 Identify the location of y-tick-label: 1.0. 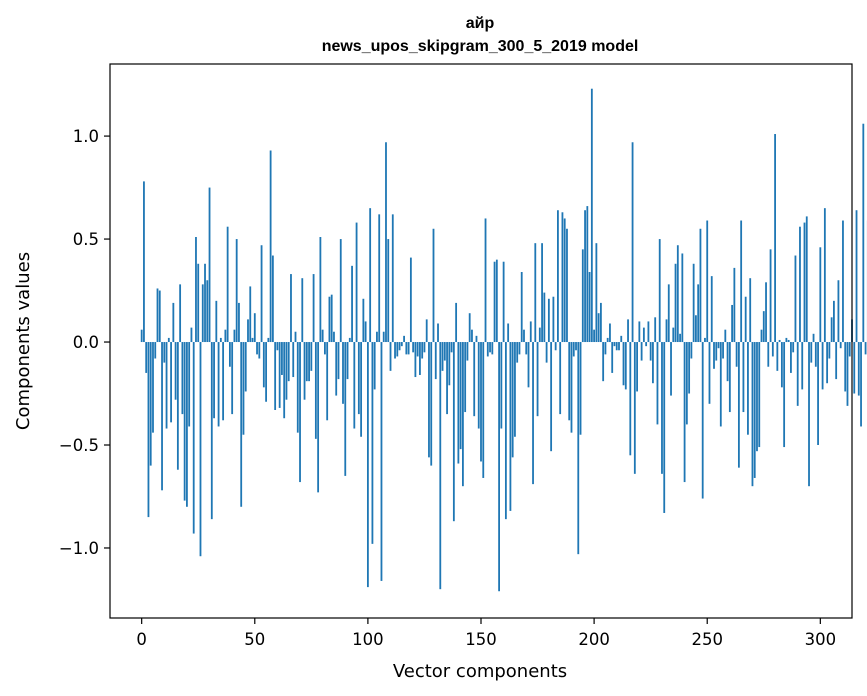
(86, 136).